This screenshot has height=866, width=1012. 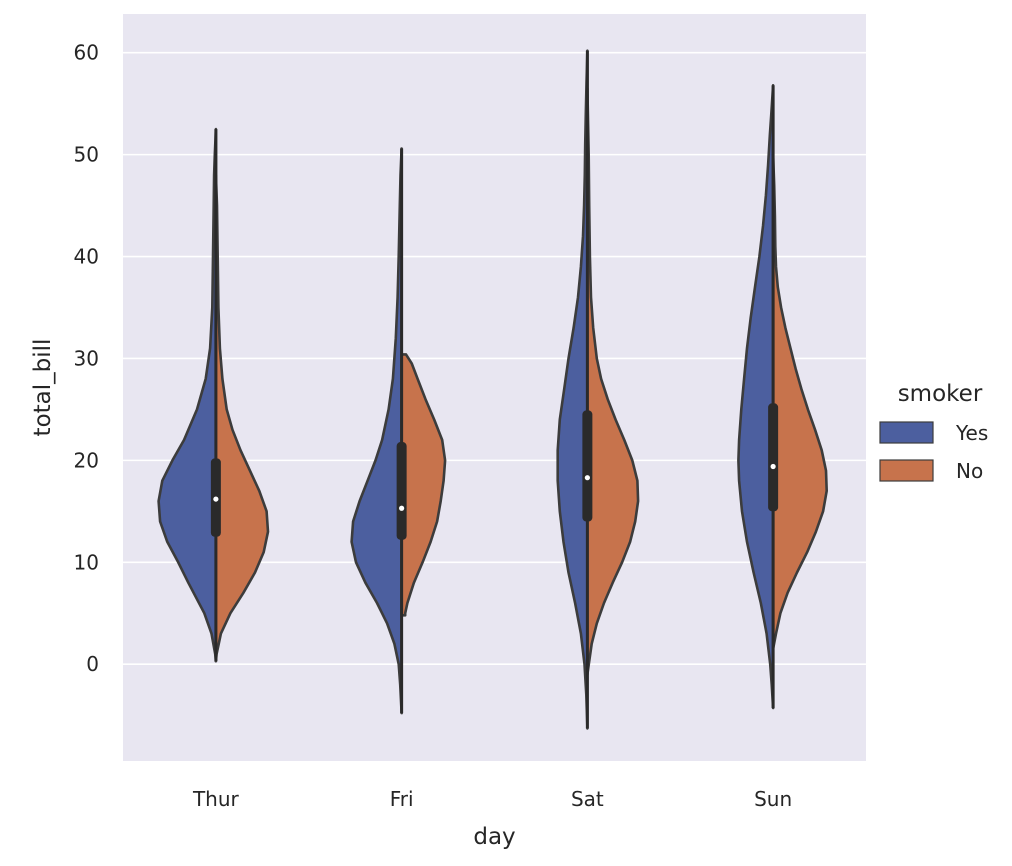 What do you see at coordinates (86, 257) in the screenshot?
I see `y-tick-label: 40` at bounding box center [86, 257].